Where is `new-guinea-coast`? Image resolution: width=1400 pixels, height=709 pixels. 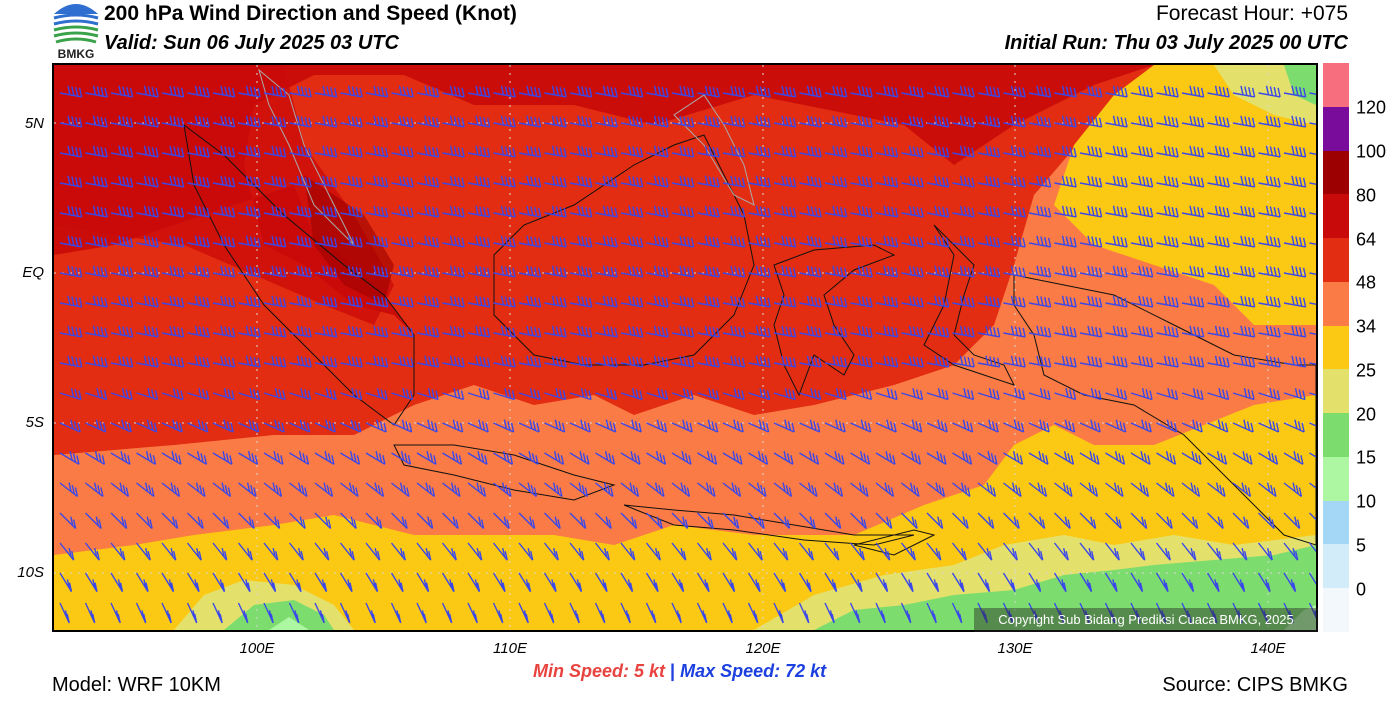 new-guinea-coast is located at coordinates (1164, 410).